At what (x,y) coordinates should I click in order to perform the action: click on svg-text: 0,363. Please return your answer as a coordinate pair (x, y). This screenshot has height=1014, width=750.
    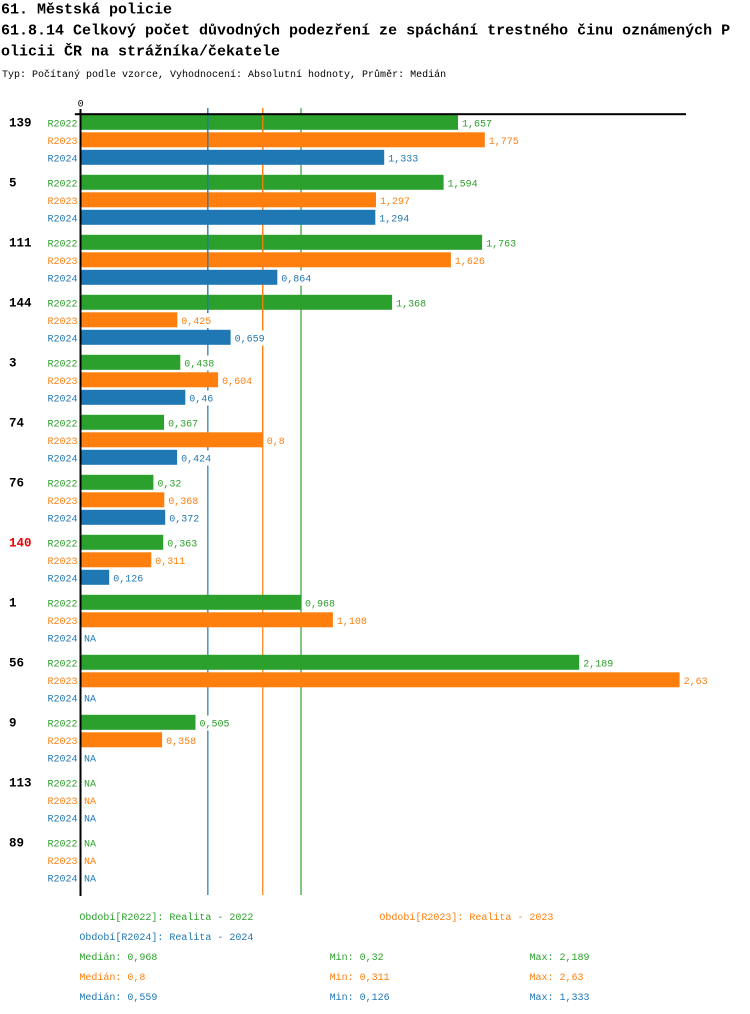
    Looking at the image, I should click on (182, 544).